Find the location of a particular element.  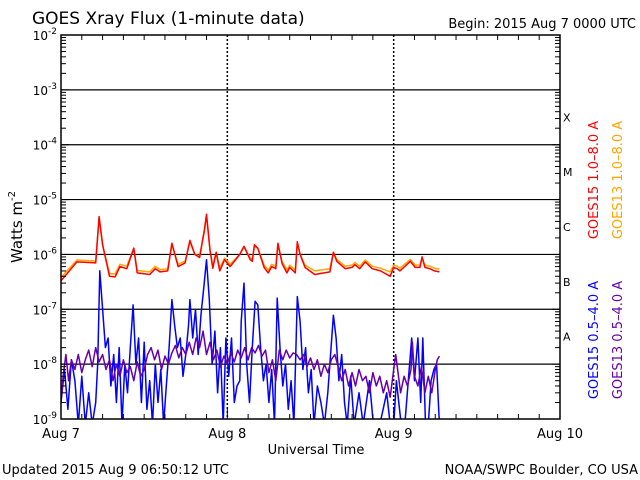

y-tick-labels: 10-210-310-410-510-610-710-810-9 is located at coordinates (45, 227).